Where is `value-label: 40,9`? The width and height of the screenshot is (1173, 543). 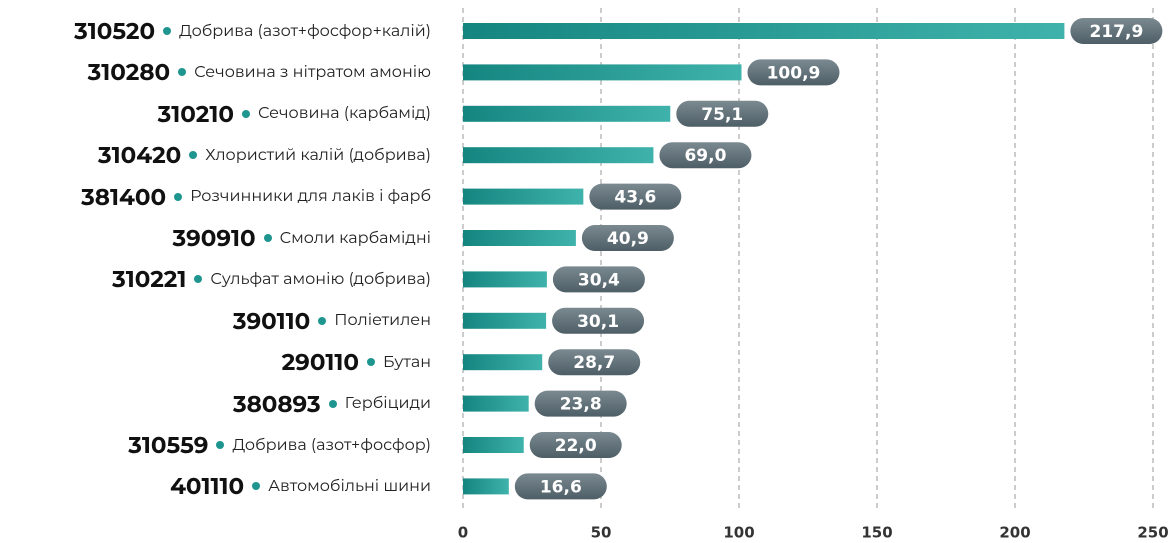 value-label: 40,9 is located at coordinates (628, 239).